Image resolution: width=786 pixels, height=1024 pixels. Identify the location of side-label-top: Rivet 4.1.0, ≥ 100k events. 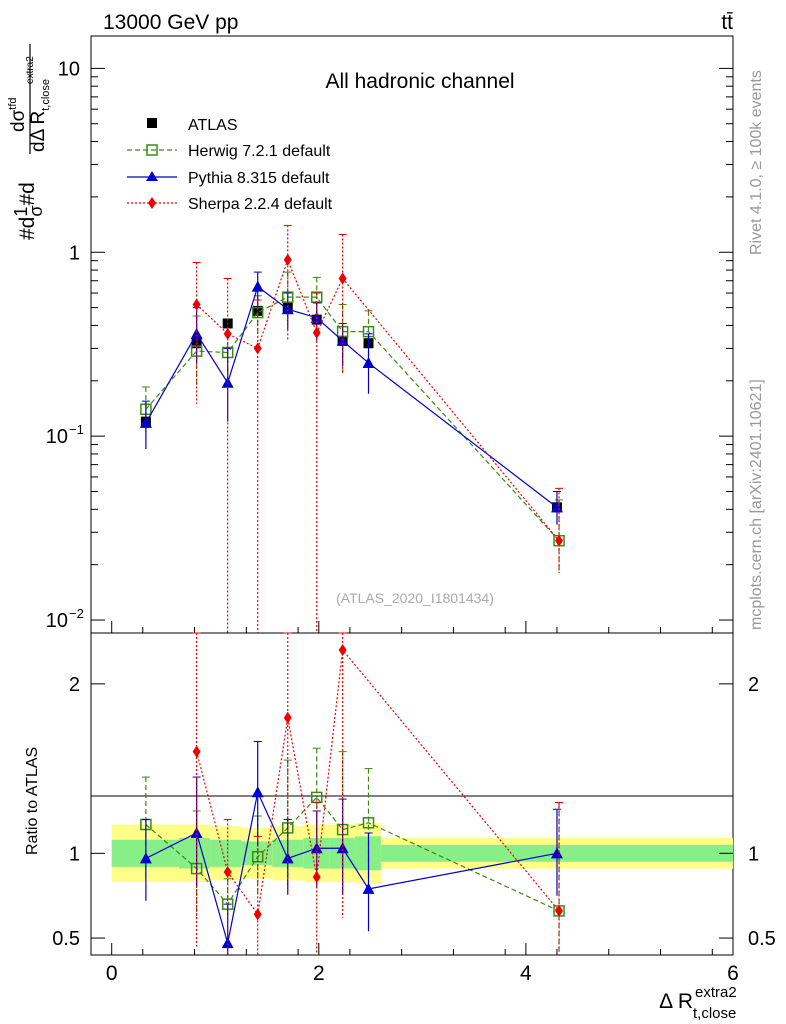
(756, 162).